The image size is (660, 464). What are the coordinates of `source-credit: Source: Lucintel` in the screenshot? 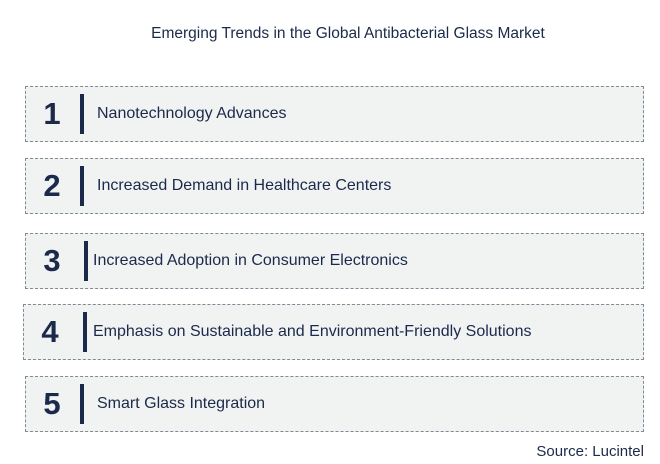 It's located at (590, 451).